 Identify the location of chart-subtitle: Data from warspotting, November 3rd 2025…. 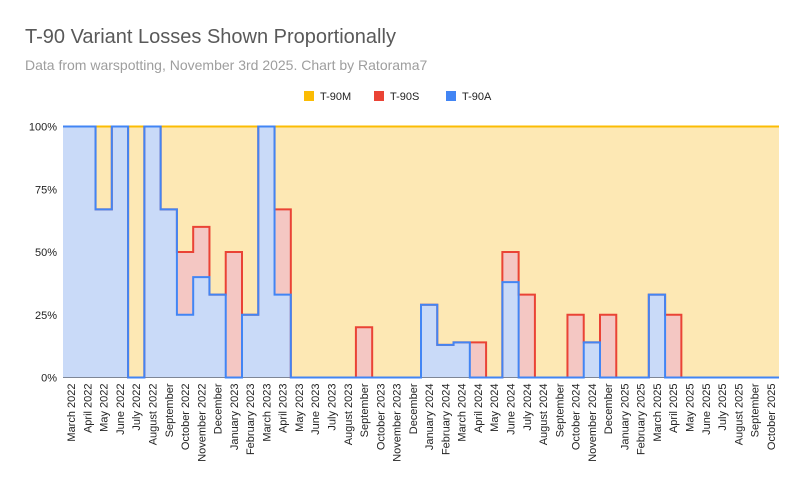
(226, 65).